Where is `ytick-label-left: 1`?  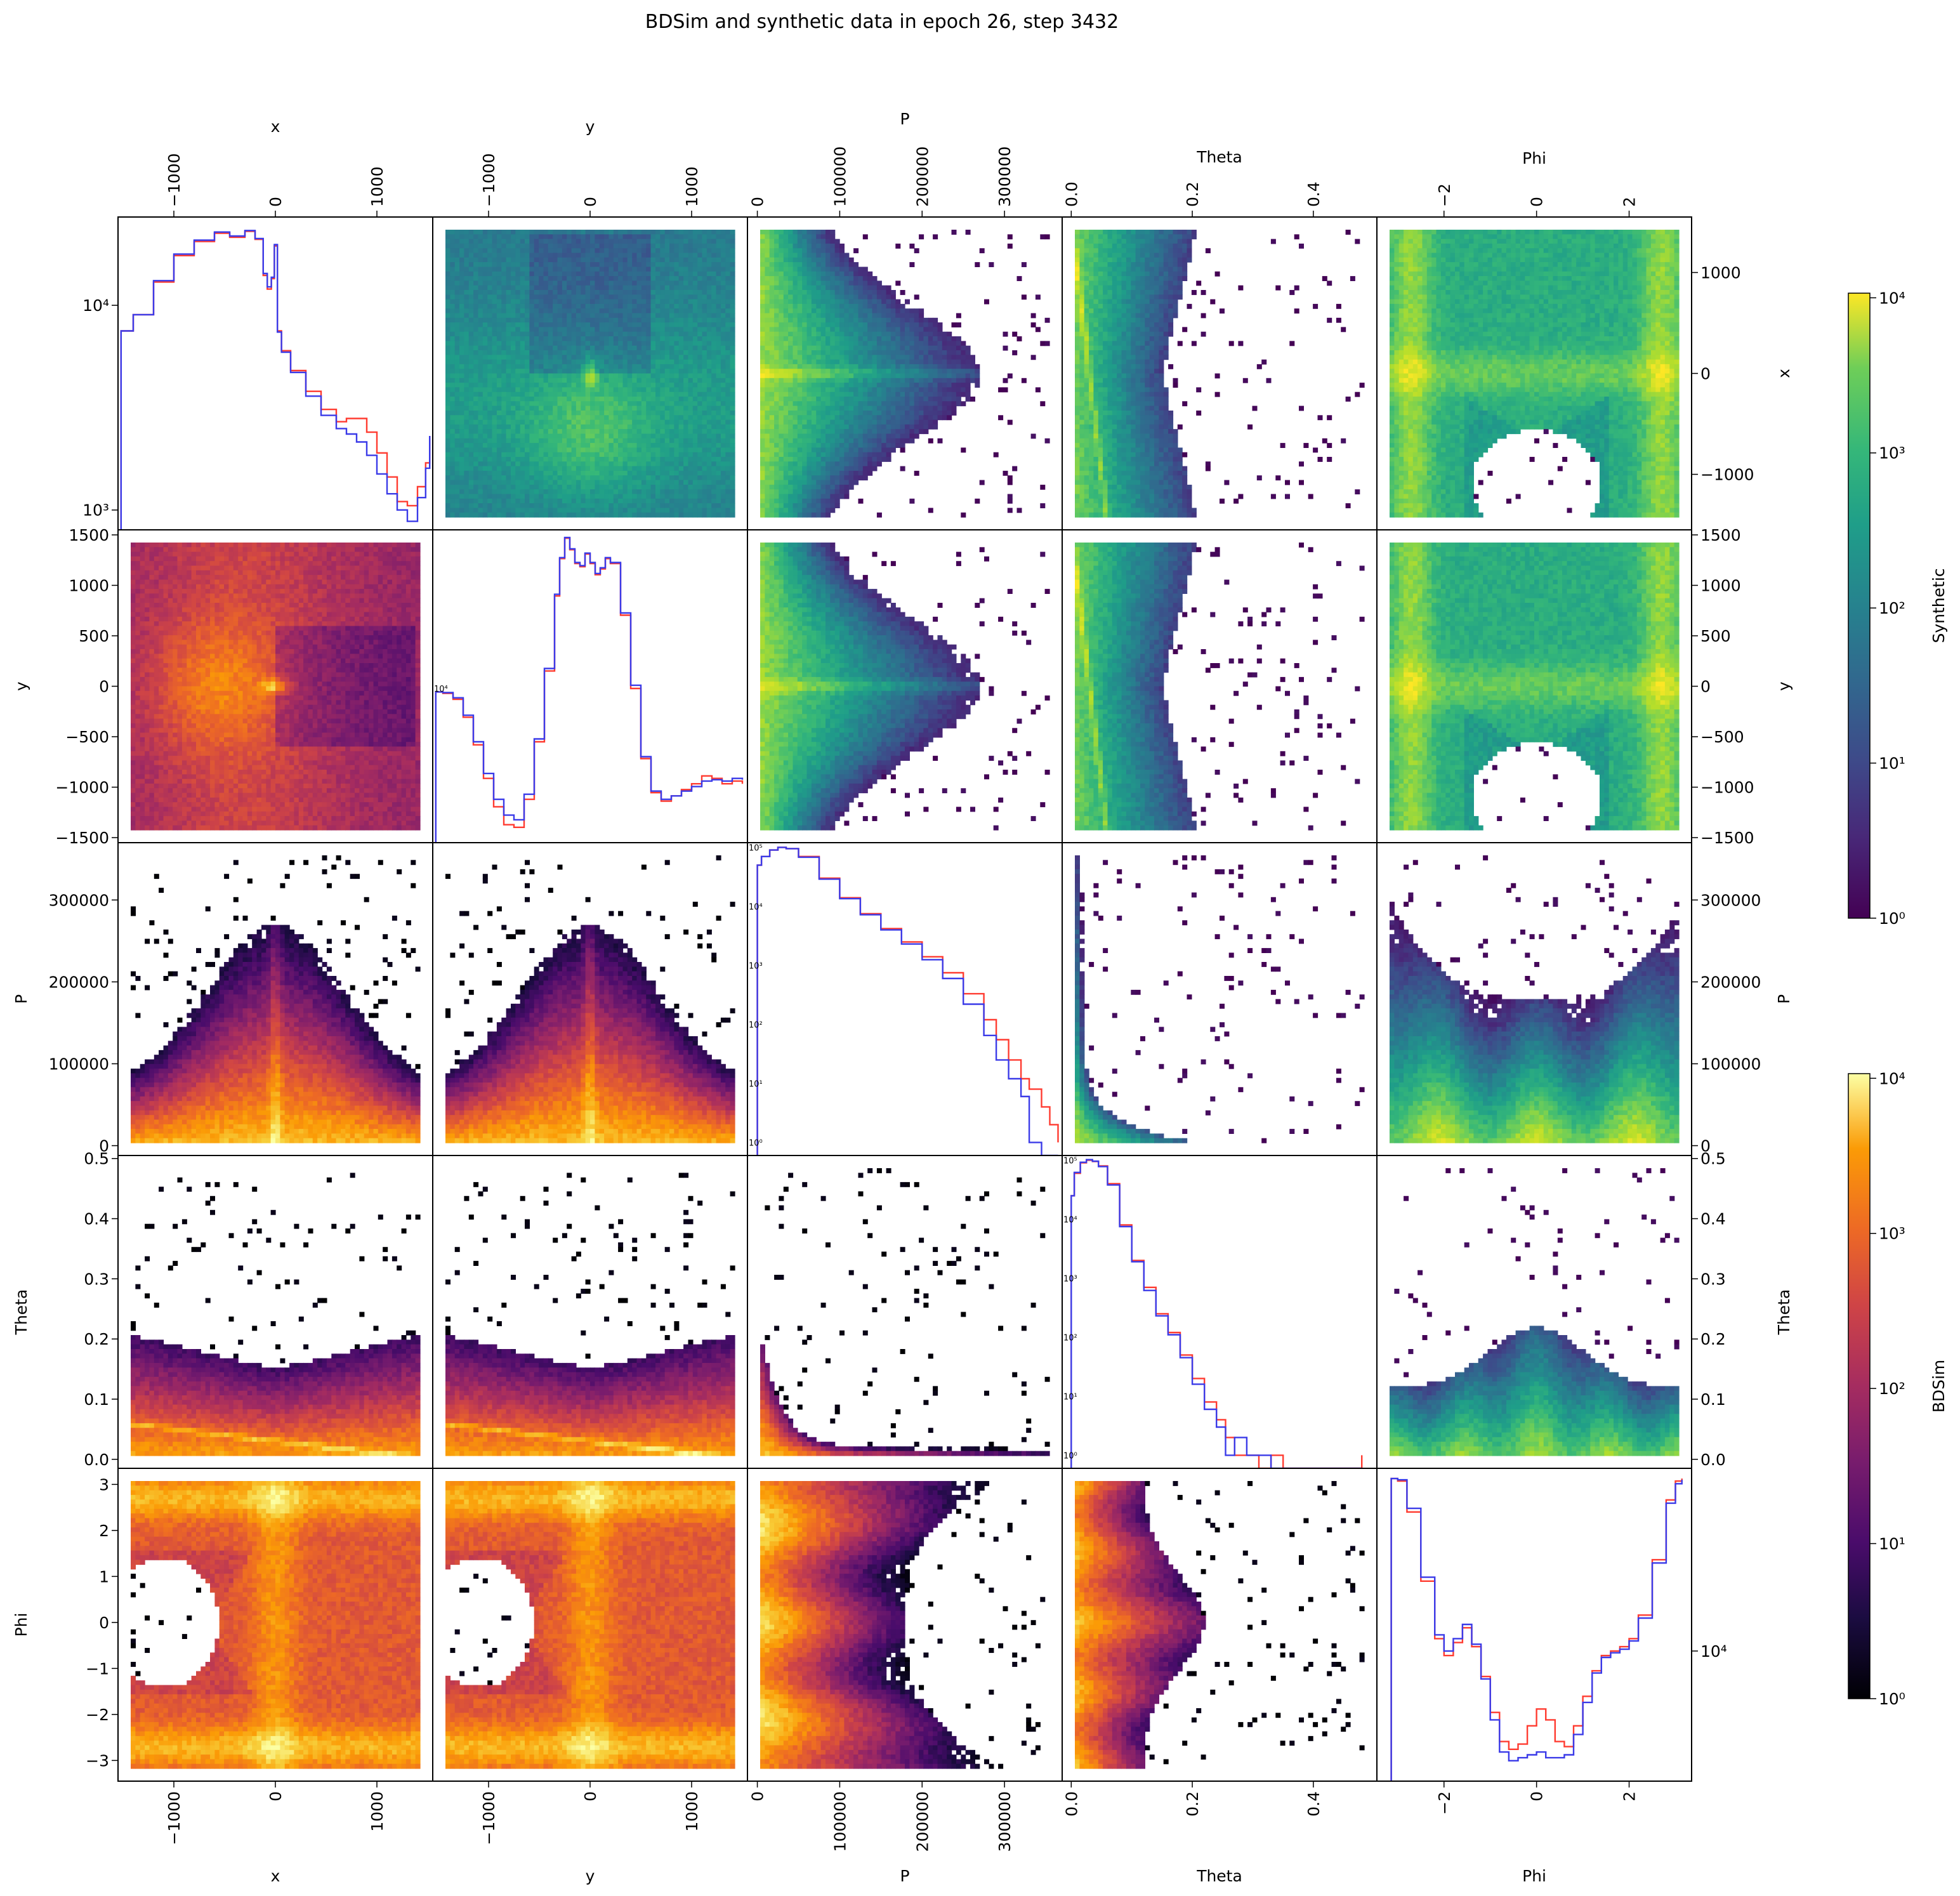 ytick-label-left: 1 is located at coordinates (104, 1576).